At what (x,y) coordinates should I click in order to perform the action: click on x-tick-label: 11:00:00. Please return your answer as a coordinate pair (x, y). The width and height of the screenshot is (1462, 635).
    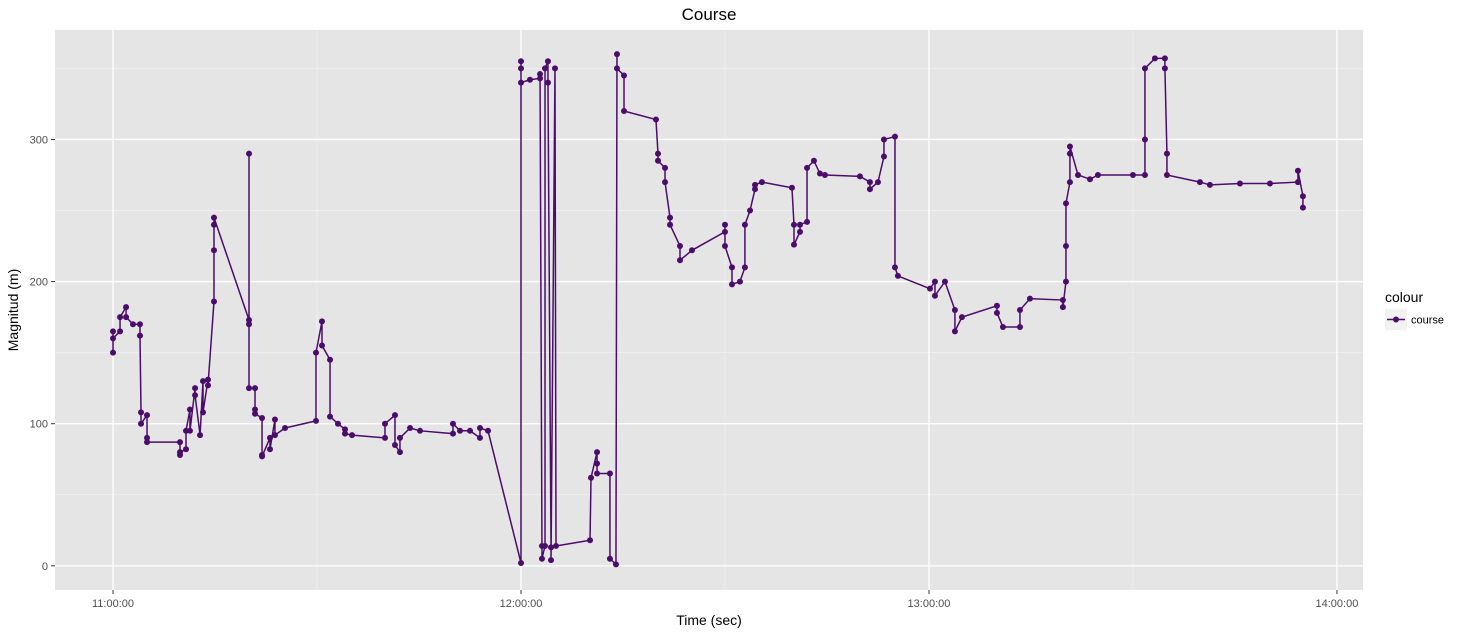
    Looking at the image, I should click on (113, 604).